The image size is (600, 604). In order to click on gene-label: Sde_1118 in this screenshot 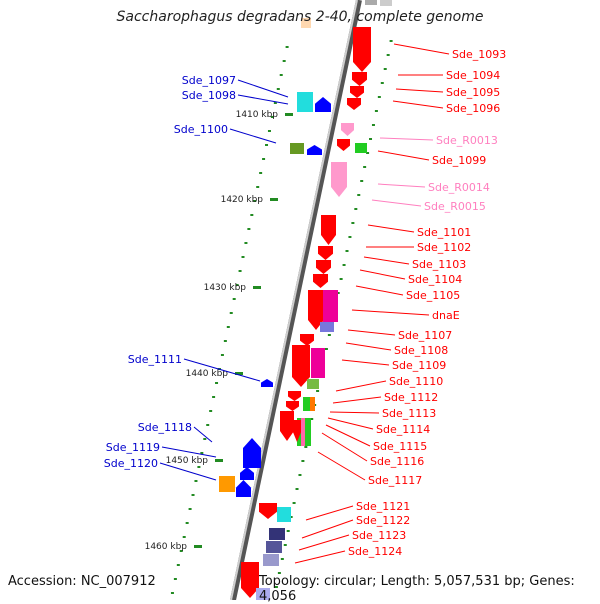, I will do `click(165, 427)`.